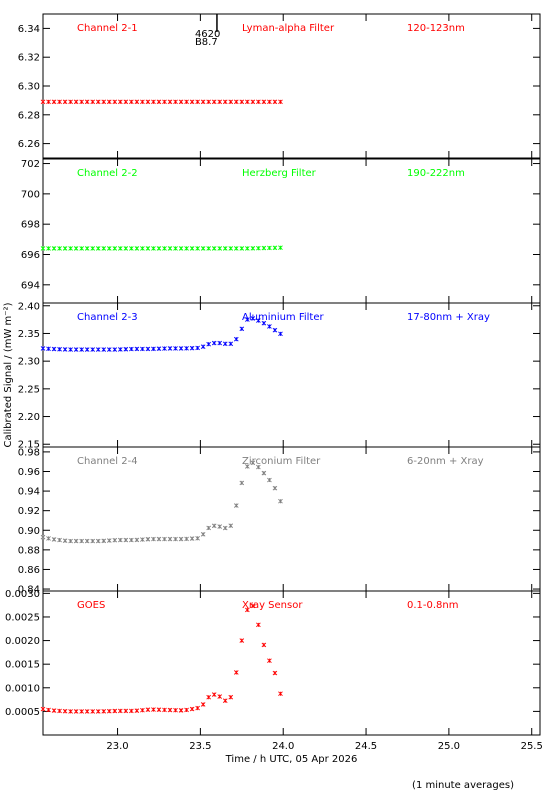 The height and width of the screenshot is (800, 550). What do you see at coordinates (91, 605) in the screenshot?
I see `panel-channel-label: GOES` at bounding box center [91, 605].